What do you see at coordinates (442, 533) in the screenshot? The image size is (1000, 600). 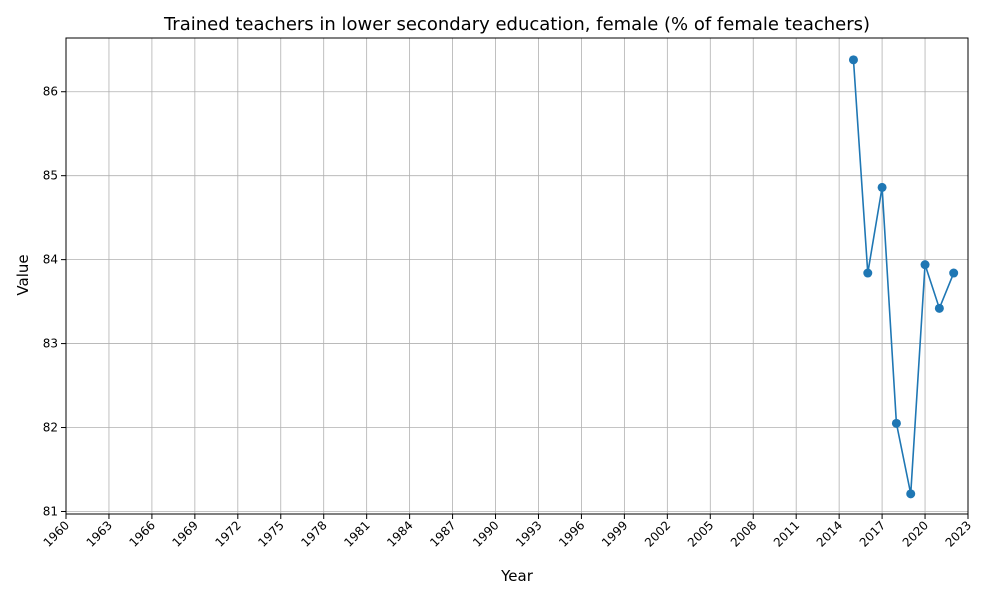 I see `x-tick-label: 1987` at bounding box center [442, 533].